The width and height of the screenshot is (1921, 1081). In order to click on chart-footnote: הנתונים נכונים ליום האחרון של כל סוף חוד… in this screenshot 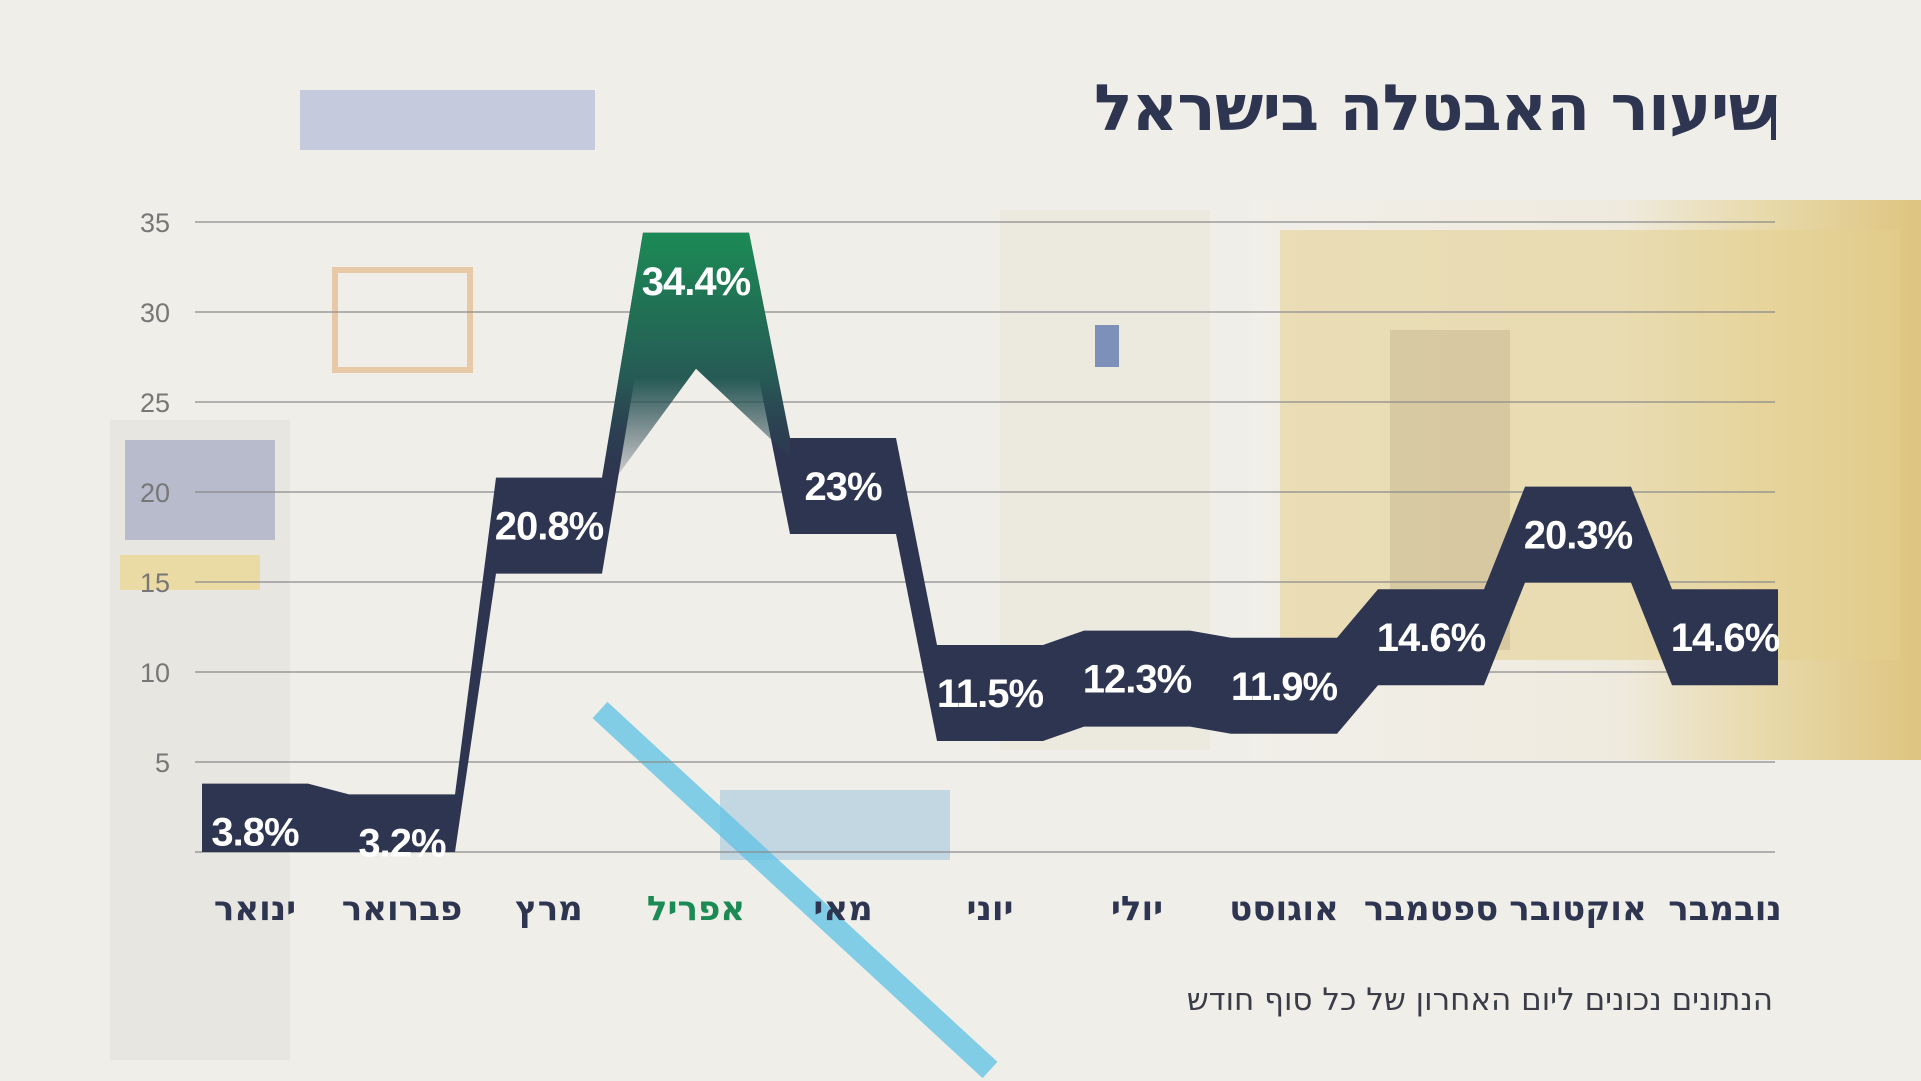, I will do `click(1479, 1000)`.